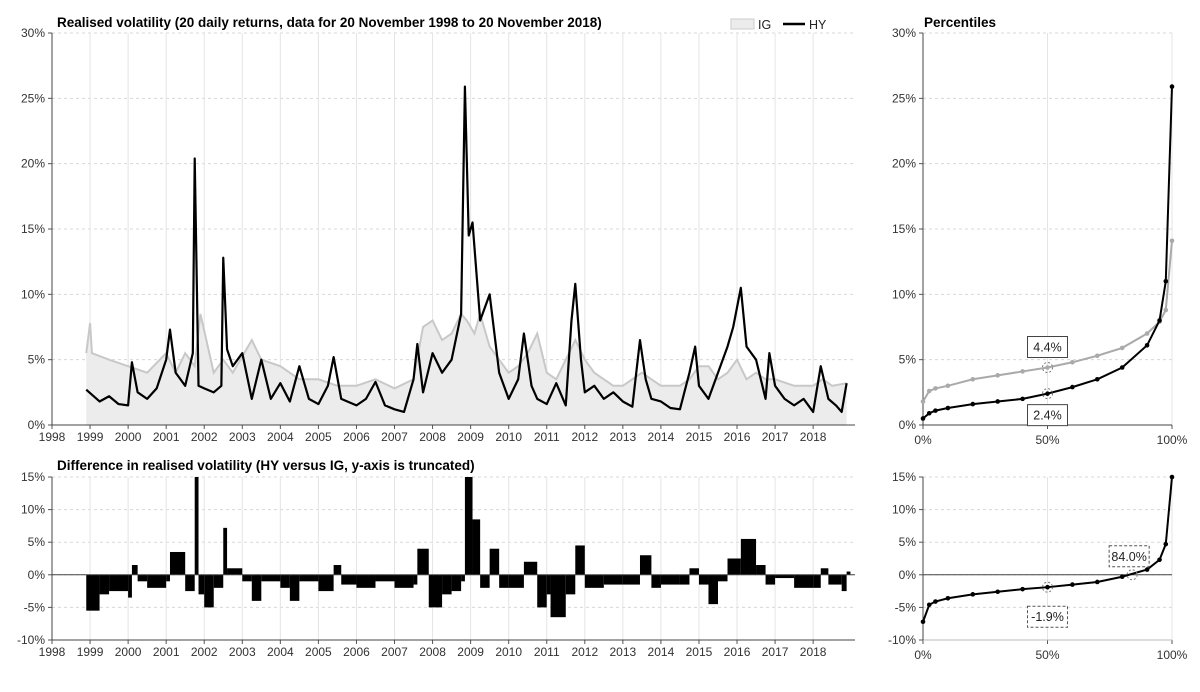 The width and height of the screenshot is (1200, 692). What do you see at coordinates (35, 607) in the screenshot?
I see `y-tick-label: -5%` at bounding box center [35, 607].